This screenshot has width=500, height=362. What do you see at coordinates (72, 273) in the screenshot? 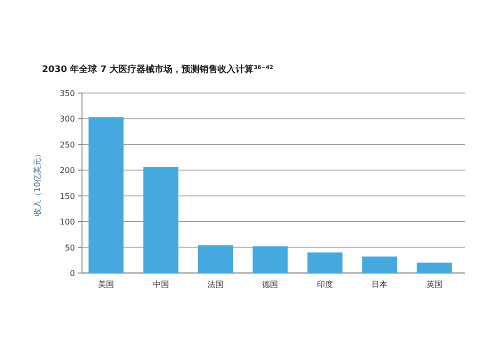
I see `y-tick-label: 0` at bounding box center [72, 273].